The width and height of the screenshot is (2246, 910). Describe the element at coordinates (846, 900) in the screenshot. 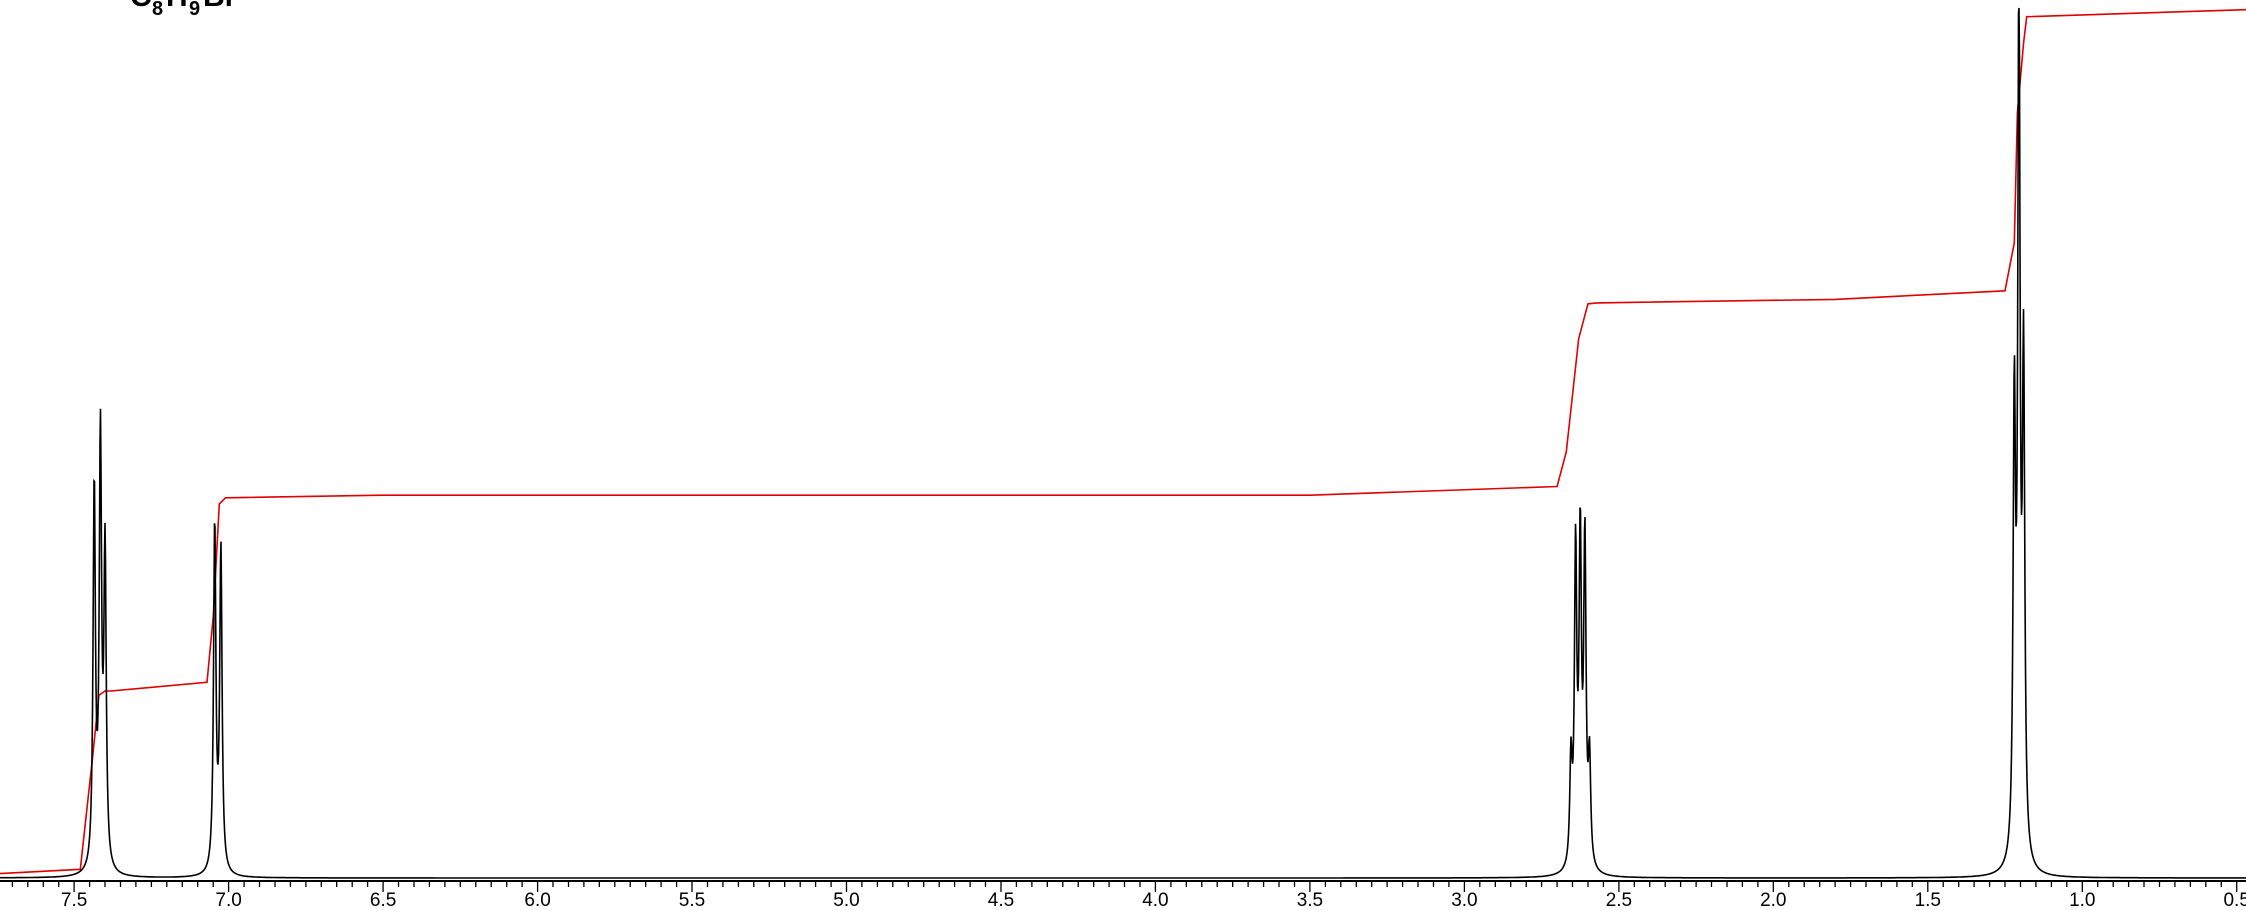

I see `tick-label-5: 5.0` at that location.